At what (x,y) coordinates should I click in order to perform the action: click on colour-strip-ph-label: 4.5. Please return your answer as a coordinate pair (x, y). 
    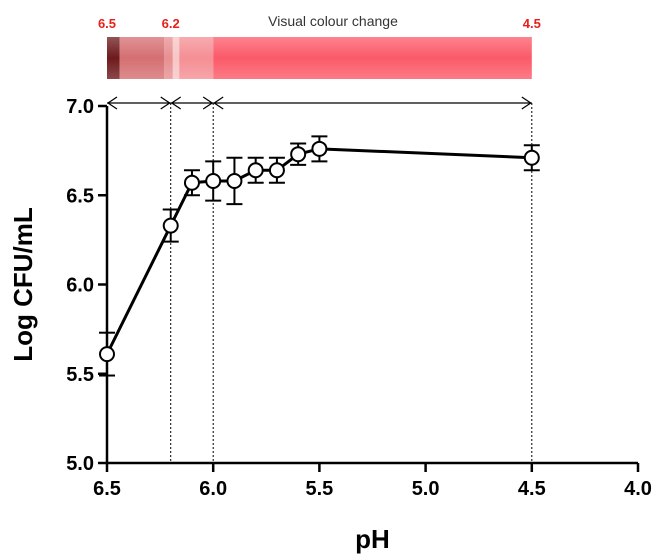
    Looking at the image, I should click on (532, 23).